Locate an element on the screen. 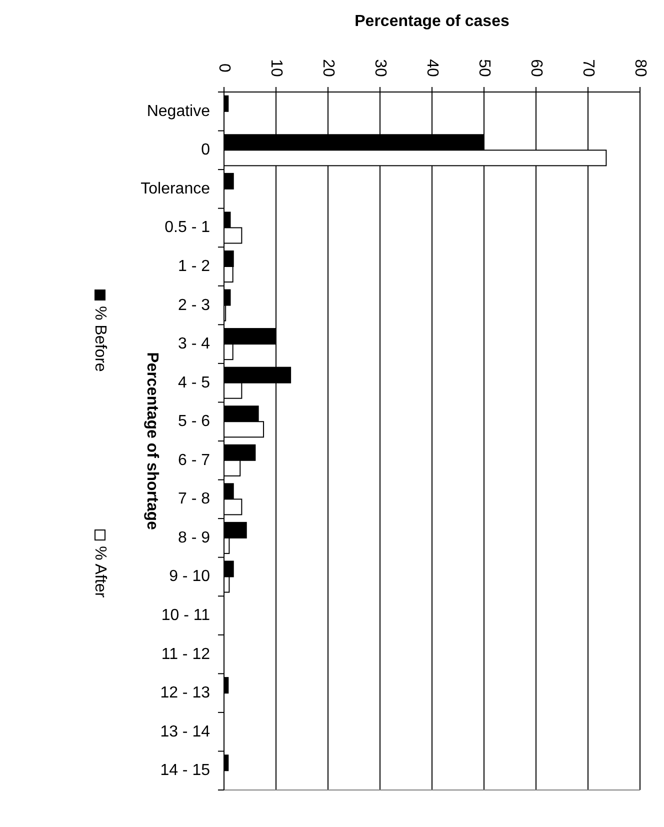 This screenshot has width=664, height=827. y-tick-label: 3 - 4 is located at coordinates (194, 344).